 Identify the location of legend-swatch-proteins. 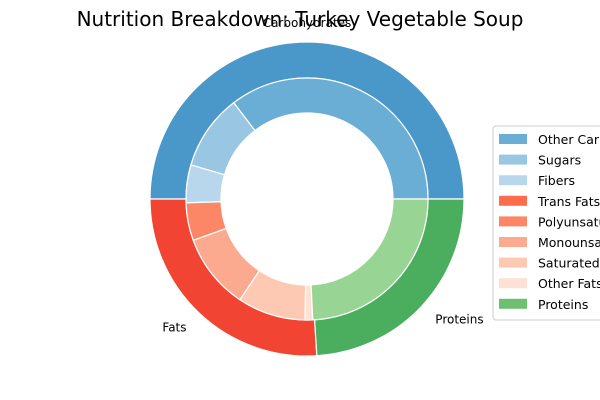
(513, 303).